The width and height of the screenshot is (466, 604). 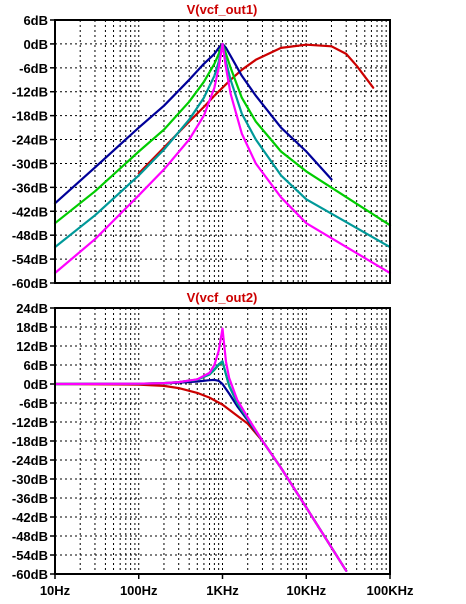 I want to click on x-tick-label: 100Hz, so click(x=139, y=590).